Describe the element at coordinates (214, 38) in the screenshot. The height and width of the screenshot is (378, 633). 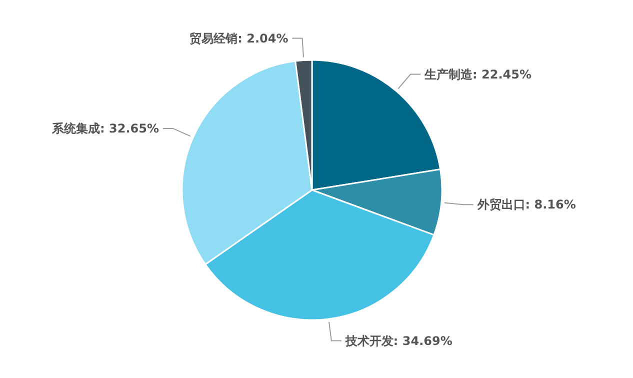
I see `slice-label: 贸易经销` at that location.